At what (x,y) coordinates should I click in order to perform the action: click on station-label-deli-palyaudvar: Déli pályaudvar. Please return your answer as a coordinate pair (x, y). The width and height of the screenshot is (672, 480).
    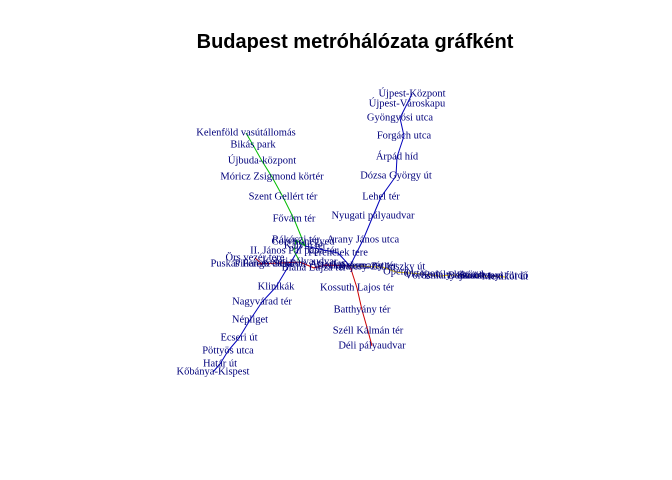
    Looking at the image, I should click on (372, 345).